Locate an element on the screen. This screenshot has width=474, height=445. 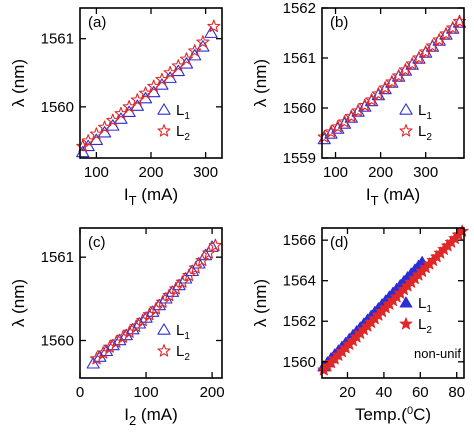
y-tick-label: 1559 is located at coordinates (299, 158).